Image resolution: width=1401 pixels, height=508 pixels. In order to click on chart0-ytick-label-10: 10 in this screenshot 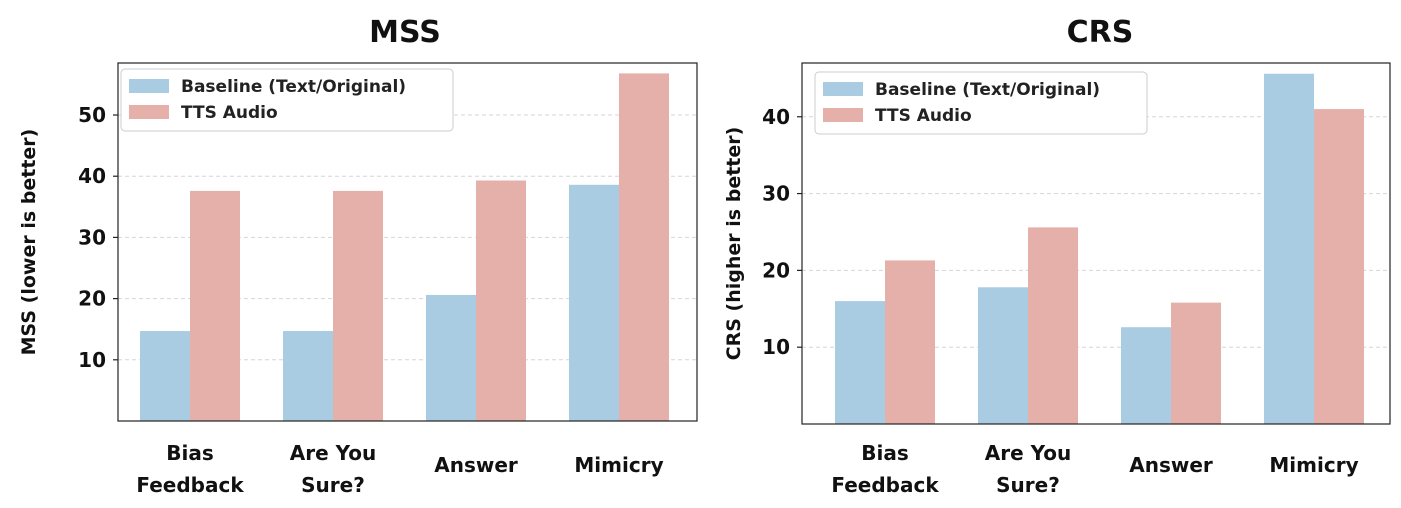, I will do `click(92, 360)`.